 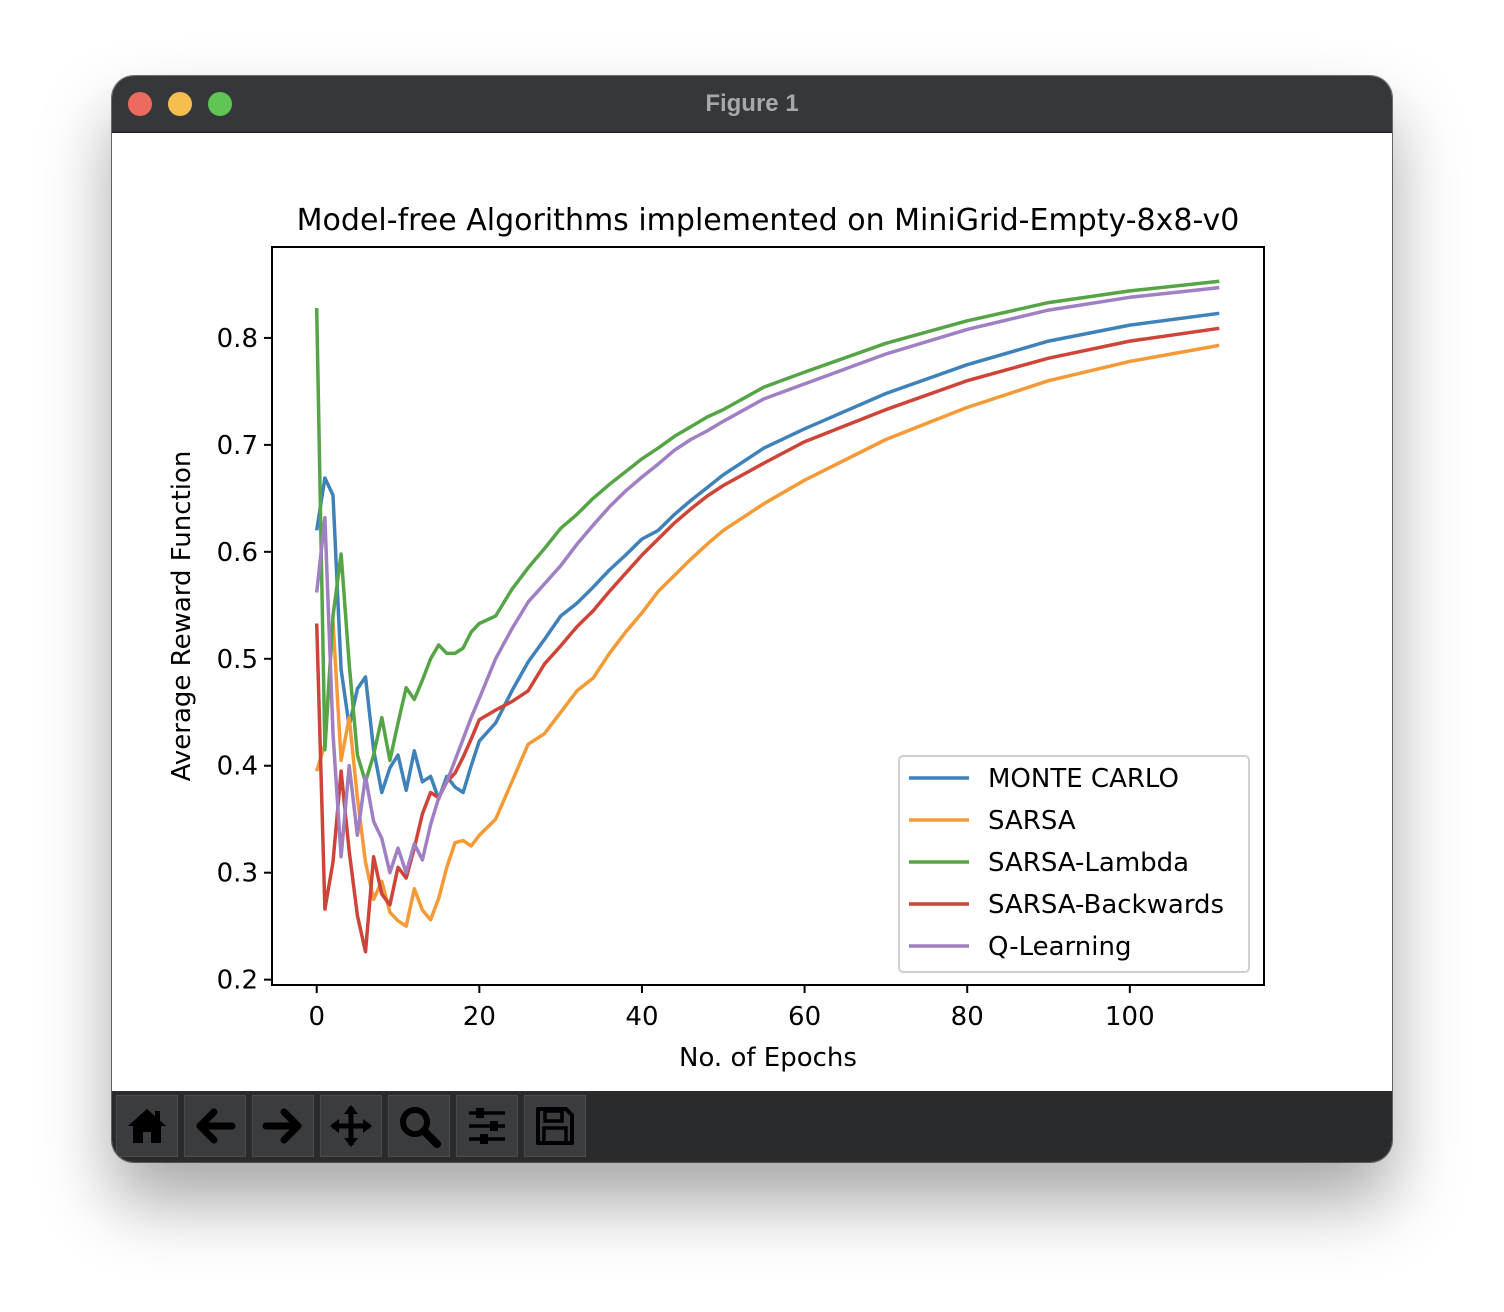 What do you see at coordinates (237, 553) in the screenshot?
I see `y-tick-label: 0.6` at bounding box center [237, 553].